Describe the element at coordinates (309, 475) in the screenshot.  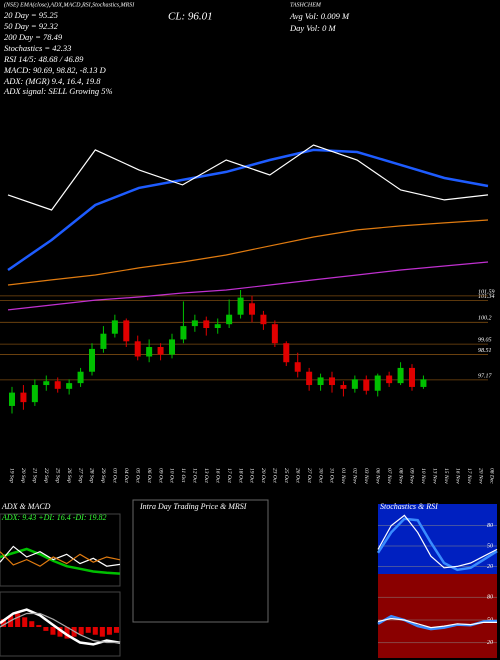
I see `x-tick-label: 27 Oct` at that location.